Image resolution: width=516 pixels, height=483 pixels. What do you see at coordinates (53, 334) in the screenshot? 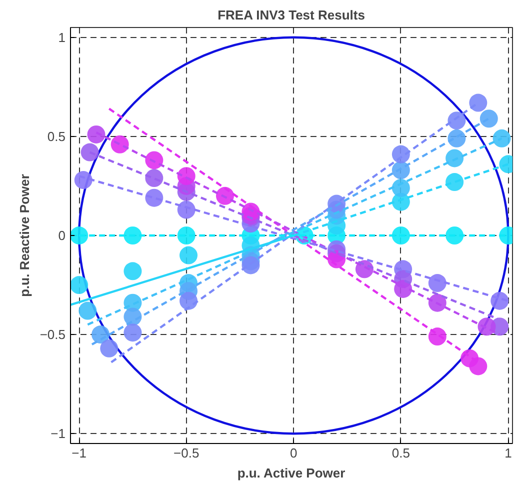
I see `y-tick-label: −0.5` at bounding box center [53, 334].